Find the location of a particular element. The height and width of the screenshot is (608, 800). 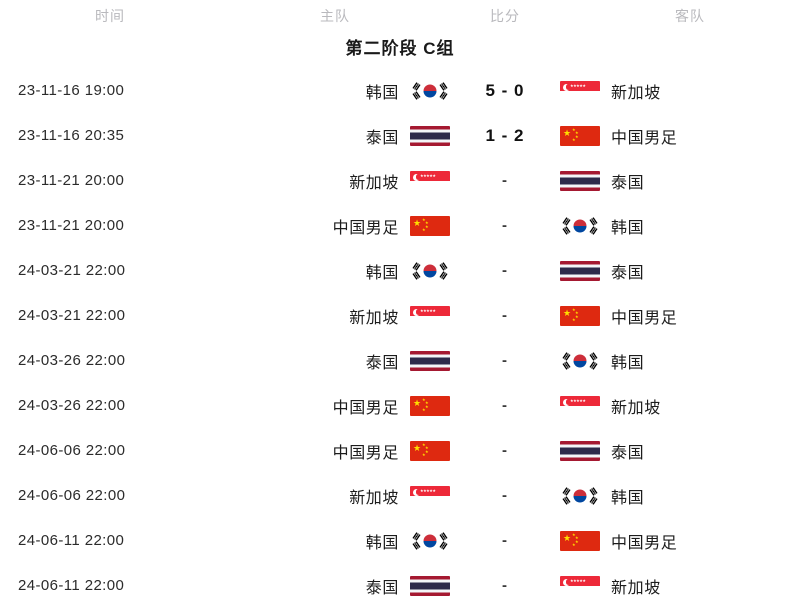

match-row: 24-03-21 22:00 韩国 - 泰国 is located at coordinates (400, 270).